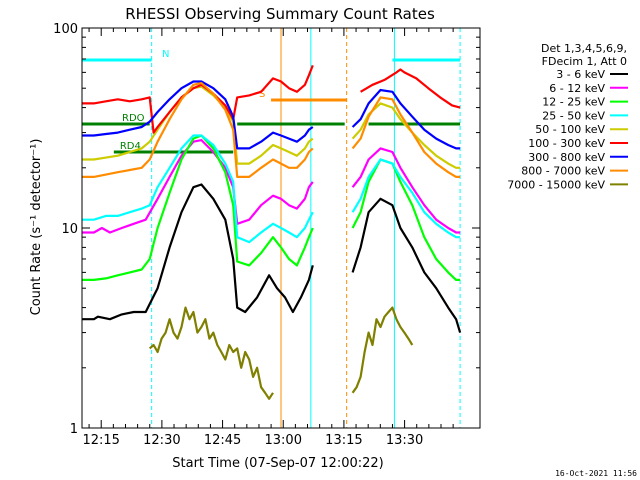 Image resolution: width=640 pixels, height=480 pixels. What do you see at coordinates (573, 102) in the screenshot?
I see `legend-label-3: 12 - 25 keV` at bounding box center [573, 102].